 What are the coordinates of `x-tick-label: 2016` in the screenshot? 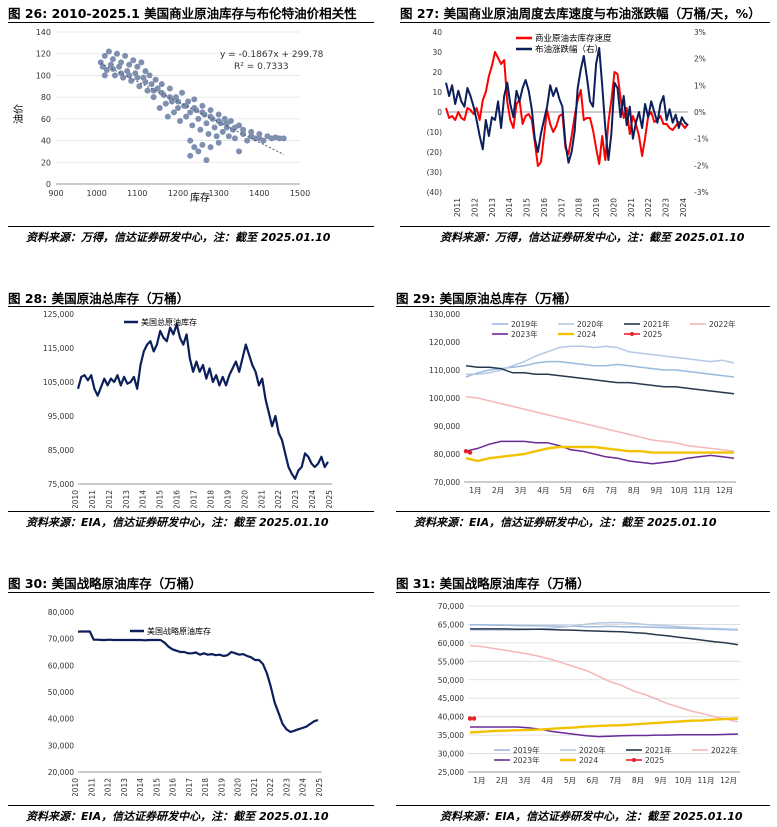 It's located at (173, 787).